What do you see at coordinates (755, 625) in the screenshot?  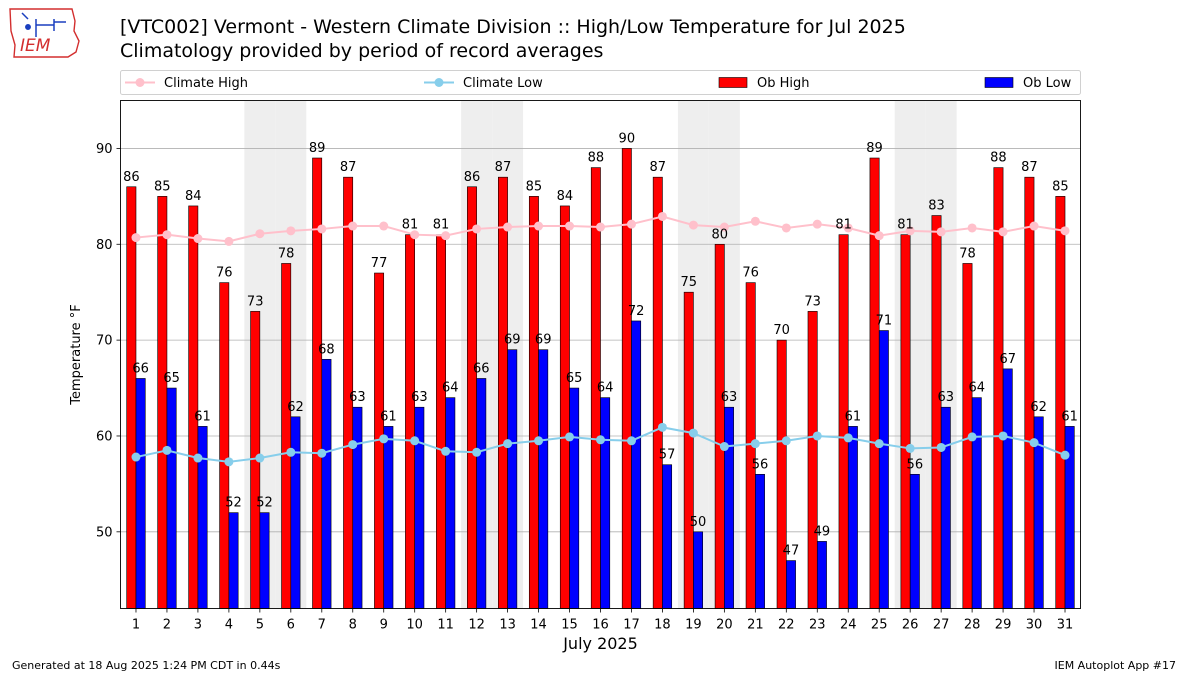 I see `x-tick-label: 21` at bounding box center [755, 625].